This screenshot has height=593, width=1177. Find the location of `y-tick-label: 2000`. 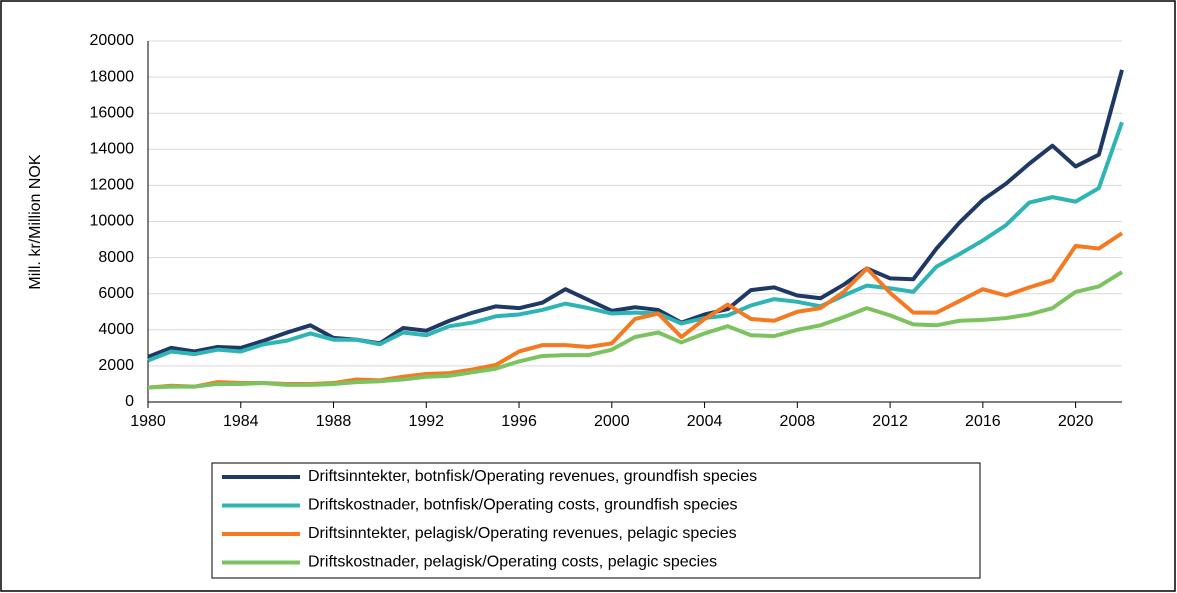

y-tick-label: 2000 is located at coordinates (116, 365).